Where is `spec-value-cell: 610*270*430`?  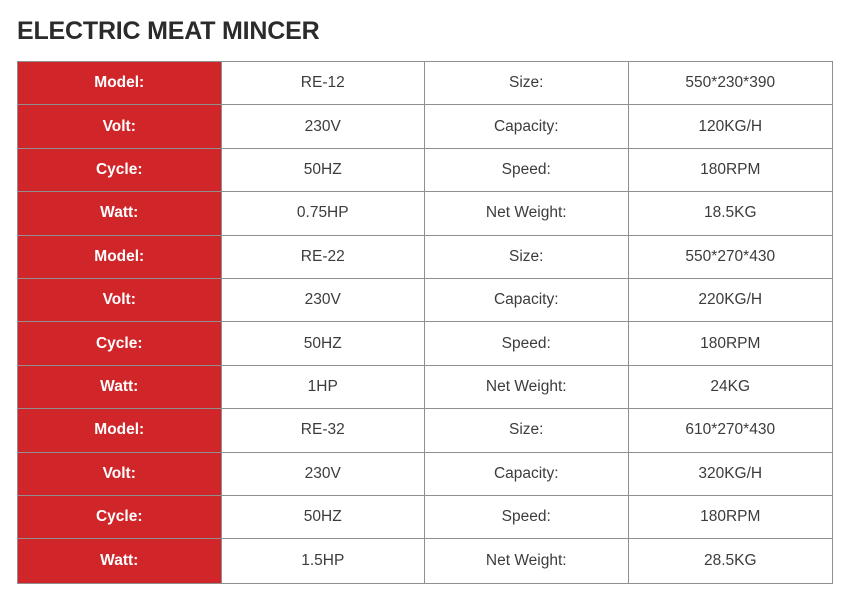 spec-value-cell: 610*270*430 is located at coordinates (730, 431).